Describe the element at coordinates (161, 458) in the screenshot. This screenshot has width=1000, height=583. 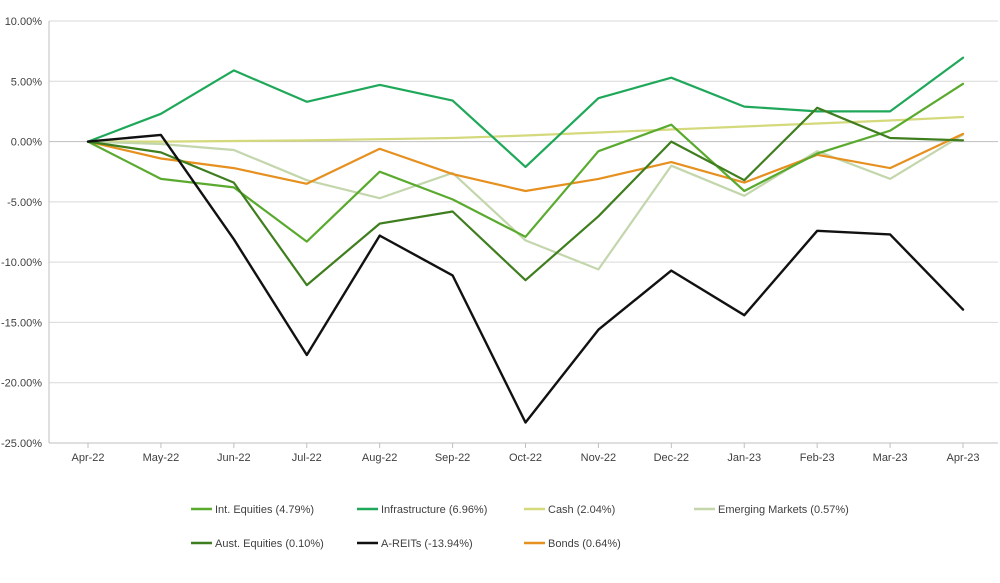
I see `x-tick-label: May-22` at that location.